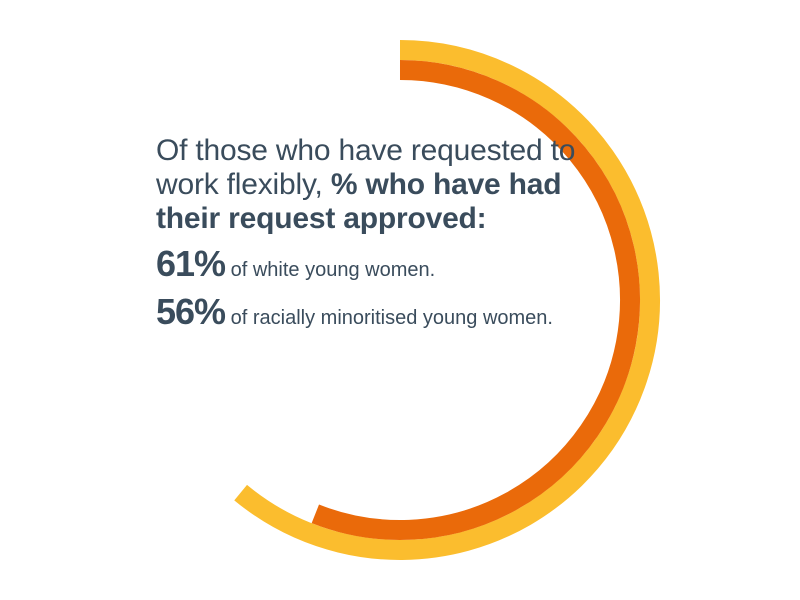  I want to click on stat-label: of white young women., so click(333, 270).